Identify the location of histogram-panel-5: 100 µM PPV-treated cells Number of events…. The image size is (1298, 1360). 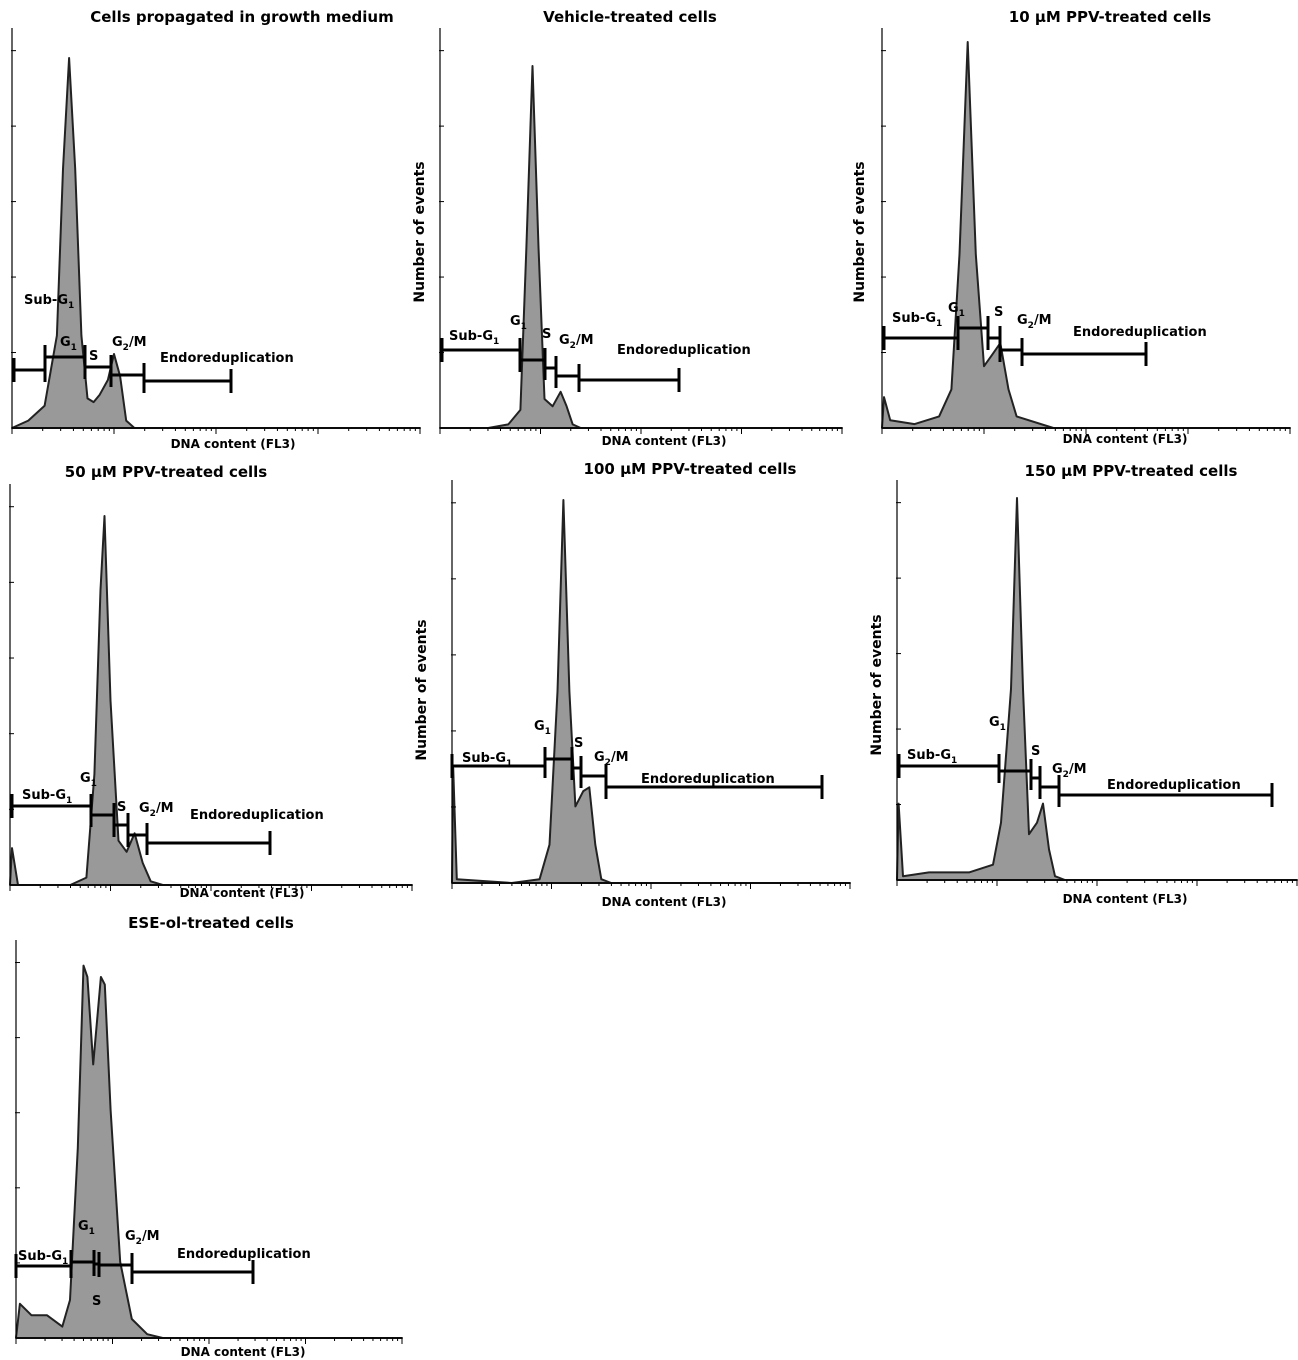
(632, 684).